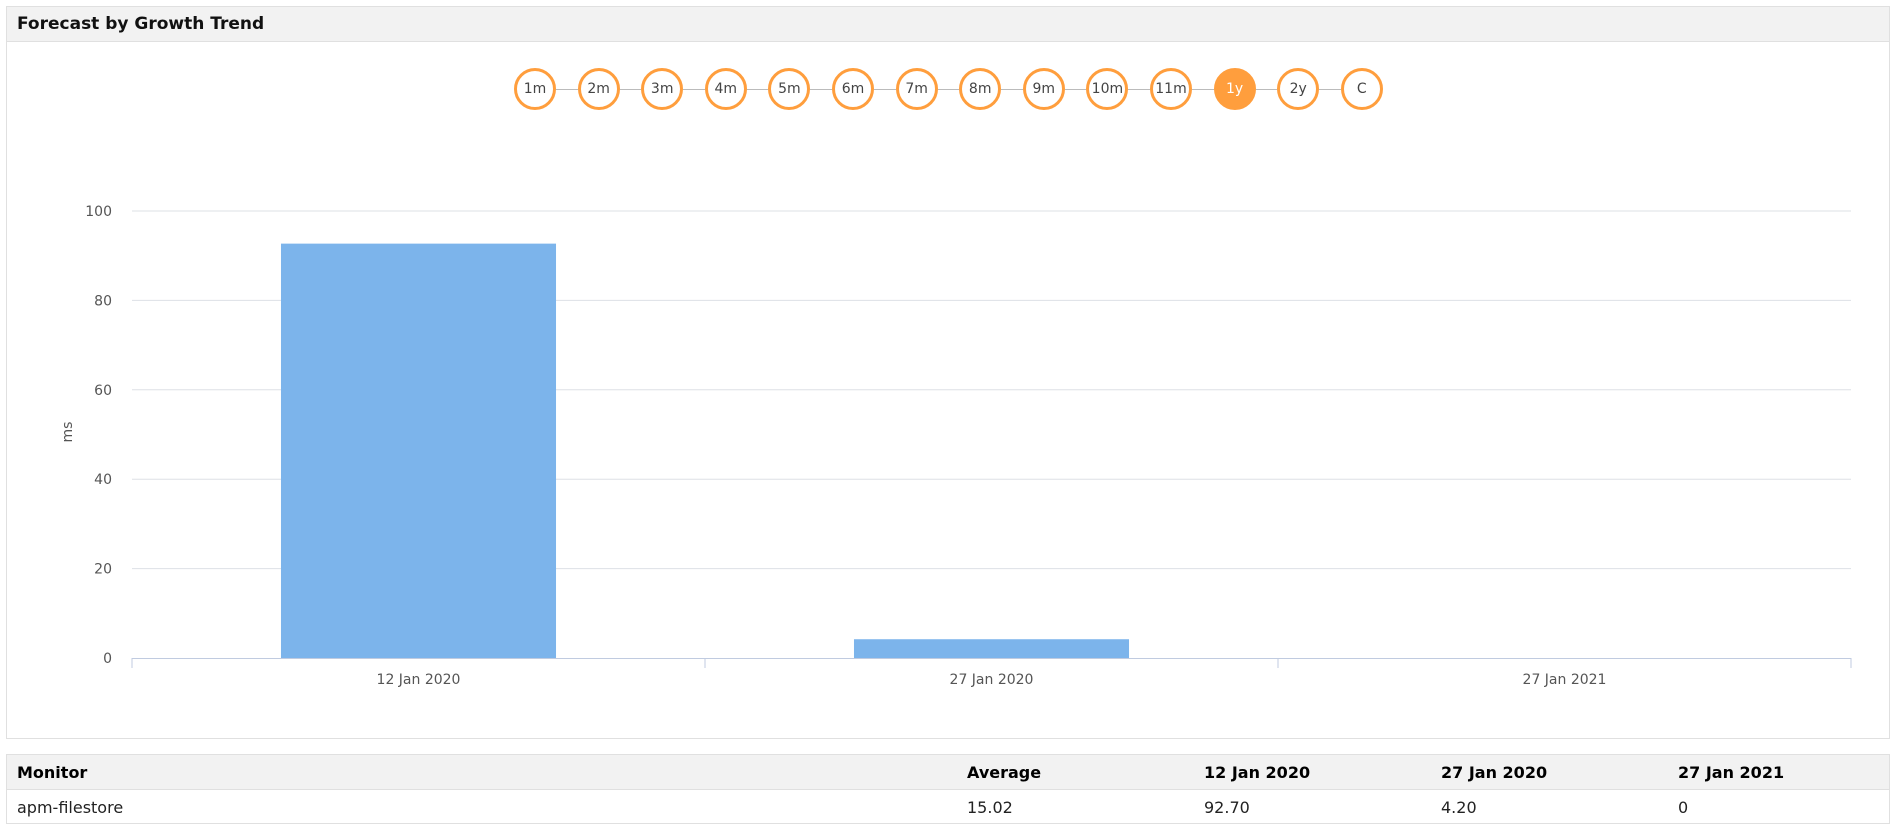 This screenshot has width=1894, height=831. What do you see at coordinates (980, 89) in the screenshot?
I see `range-button-8m: 8m` at bounding box center [980, 89].